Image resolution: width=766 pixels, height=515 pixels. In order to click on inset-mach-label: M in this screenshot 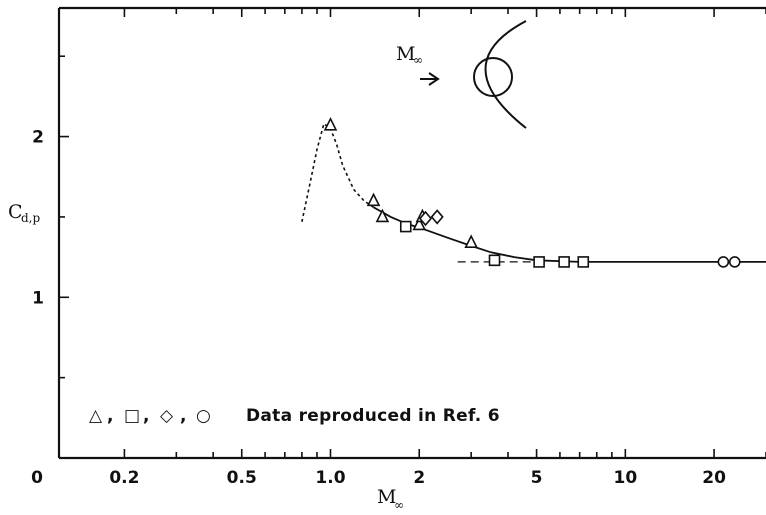, I will do `click(405, 54)`.